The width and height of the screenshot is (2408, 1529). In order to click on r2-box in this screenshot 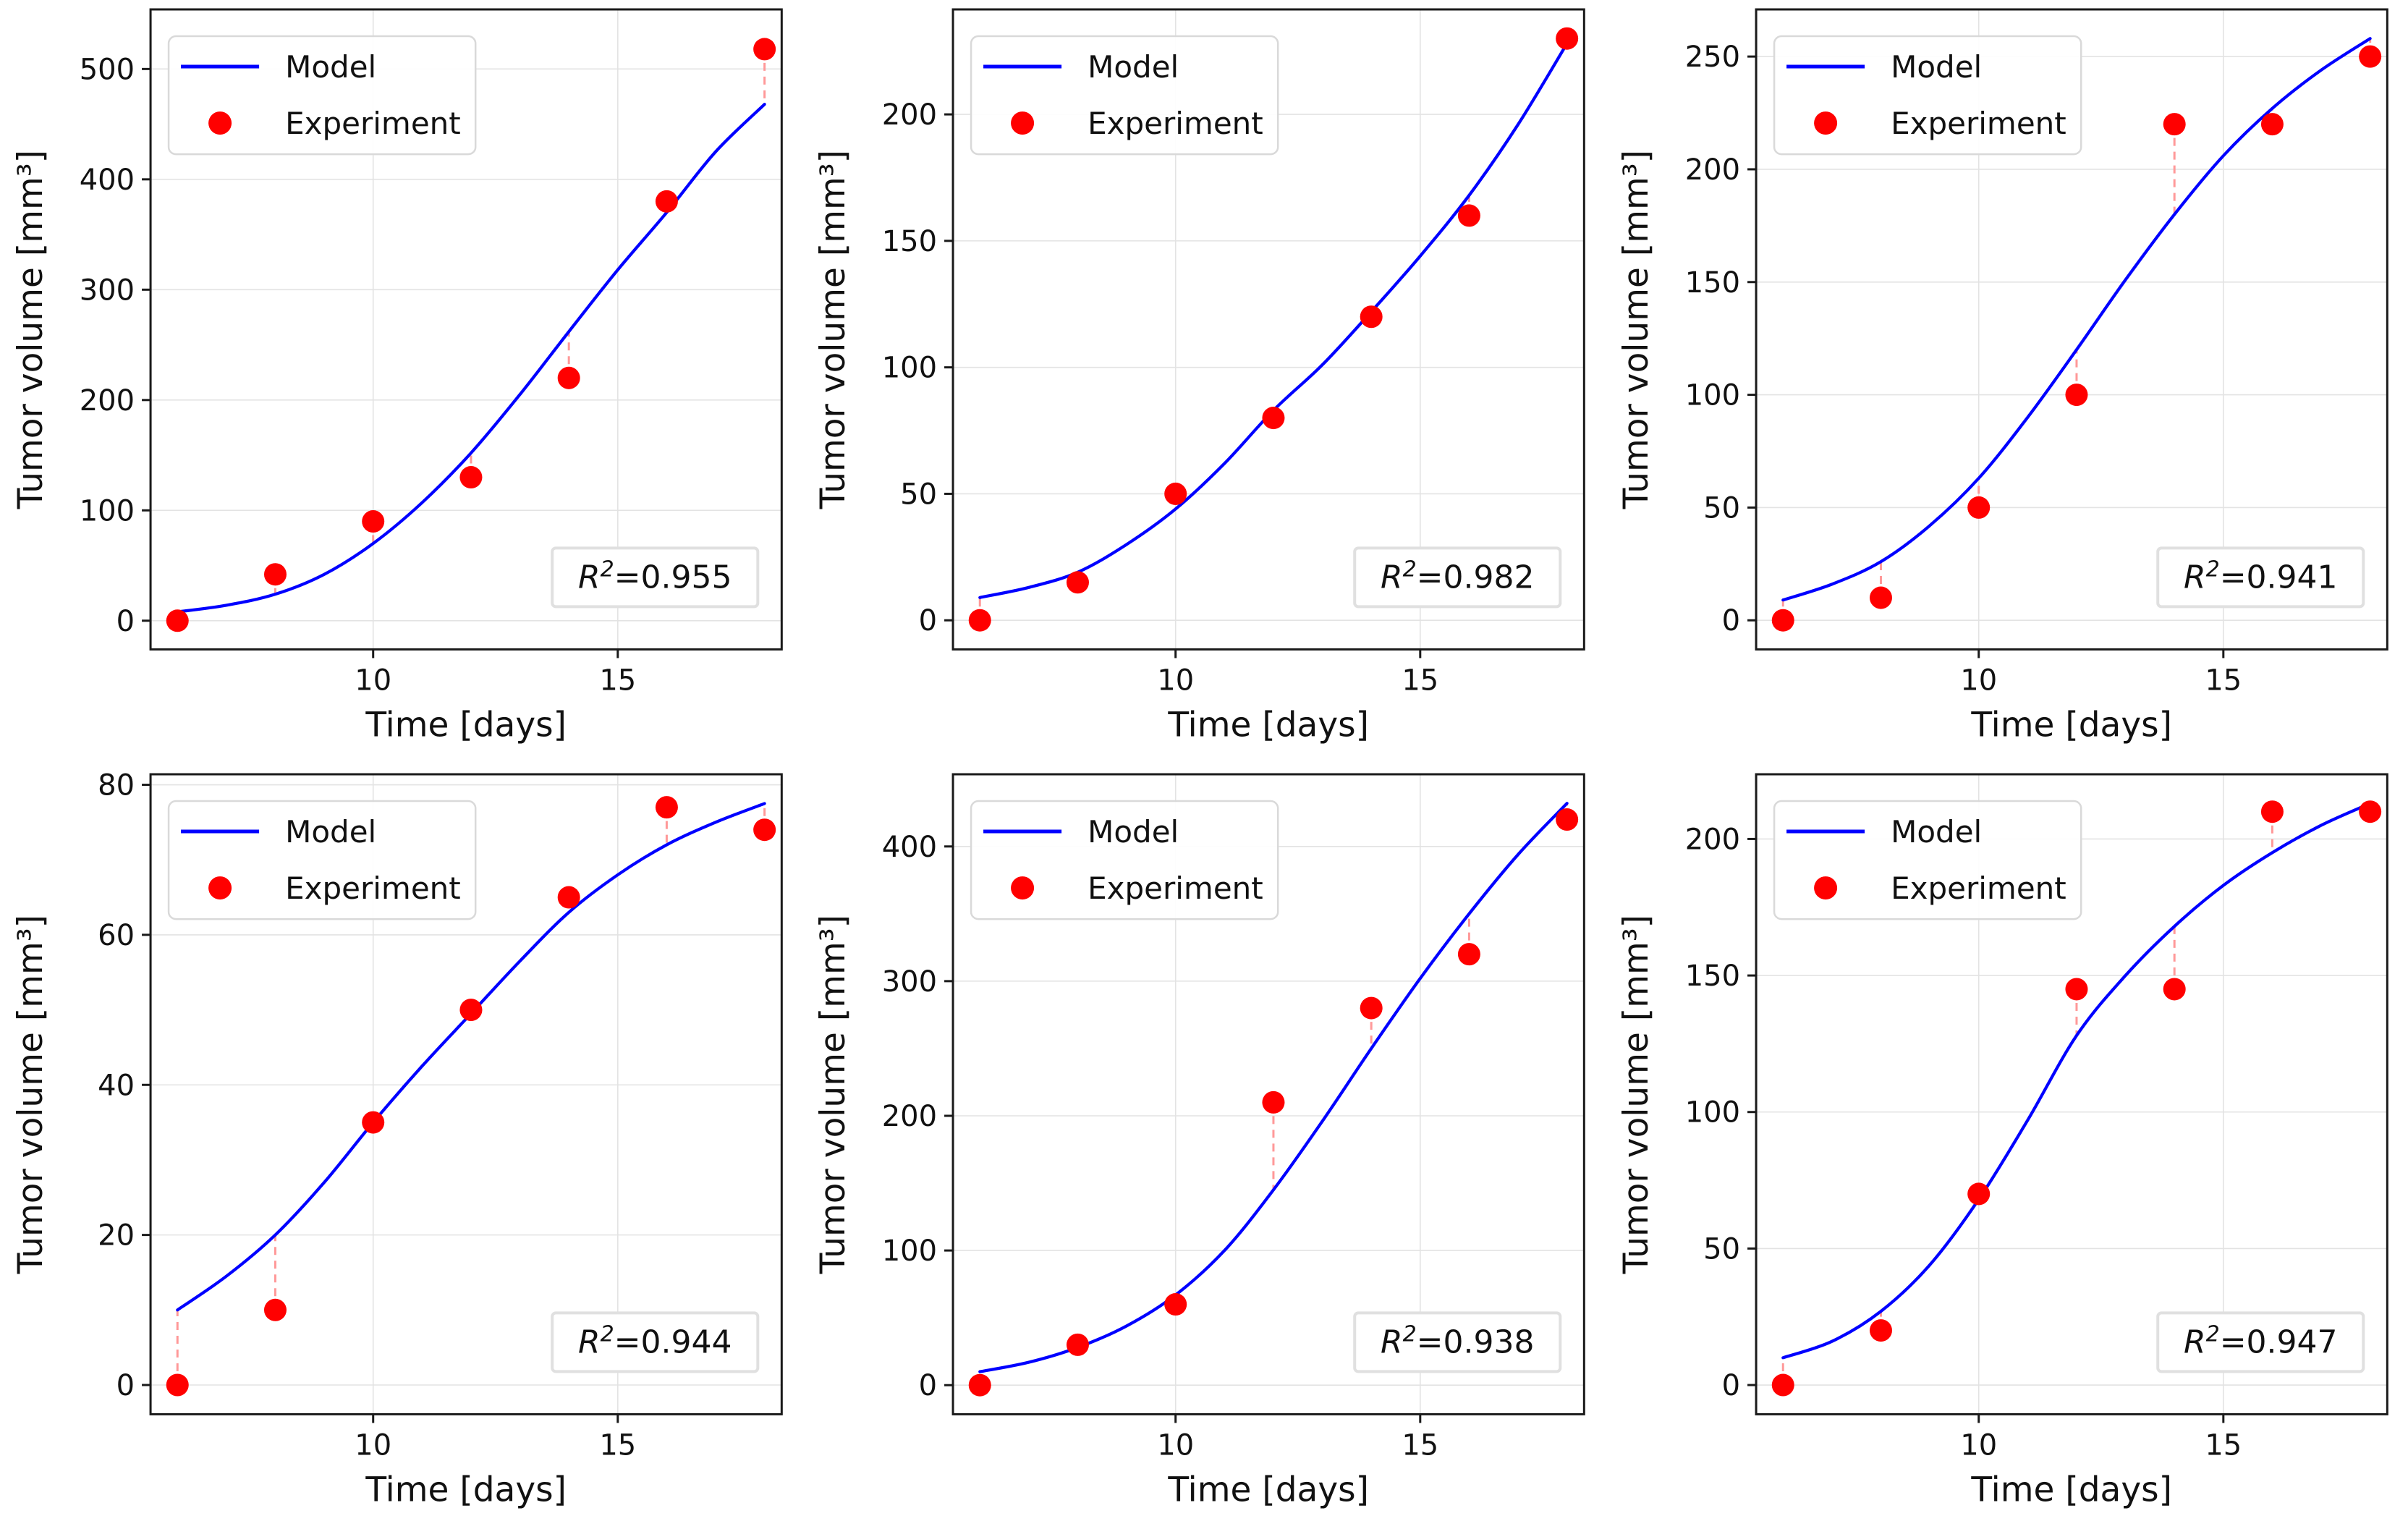, I will do `click(2260, 1341)`.